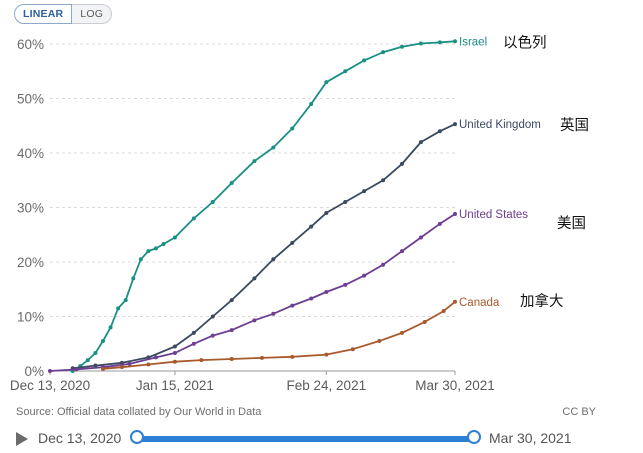  I want to click on log-scale-button: LOG, so click(92, 14).